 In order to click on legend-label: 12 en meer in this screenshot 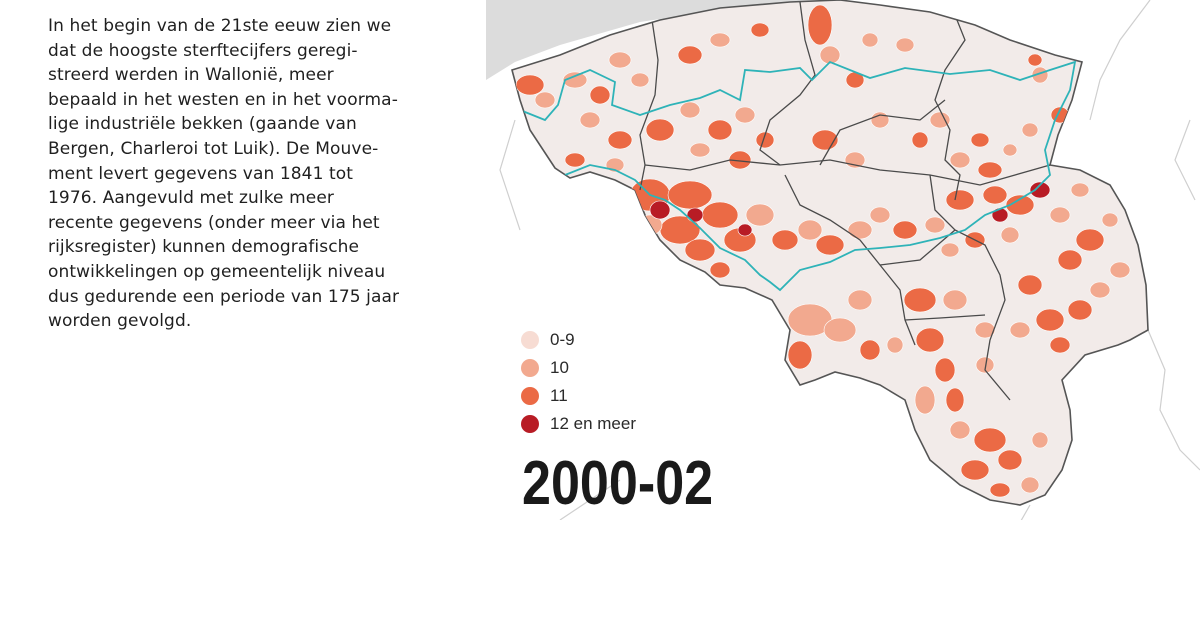, I will do `click(593, 423)`.